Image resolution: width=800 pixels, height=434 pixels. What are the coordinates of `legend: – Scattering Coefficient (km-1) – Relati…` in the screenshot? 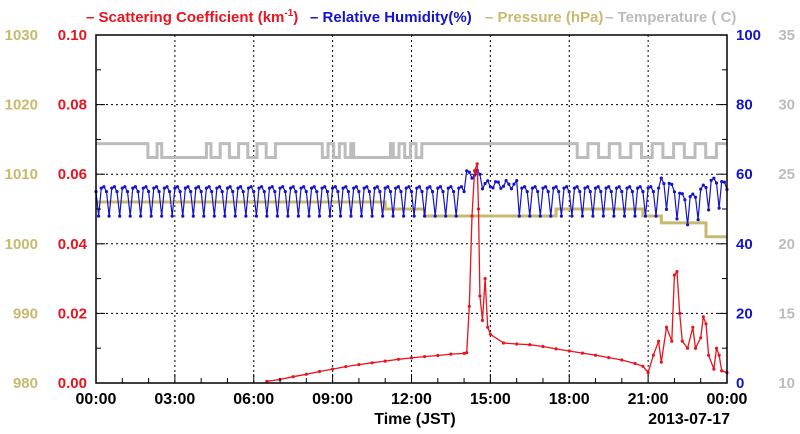 It's located at (411, 17).